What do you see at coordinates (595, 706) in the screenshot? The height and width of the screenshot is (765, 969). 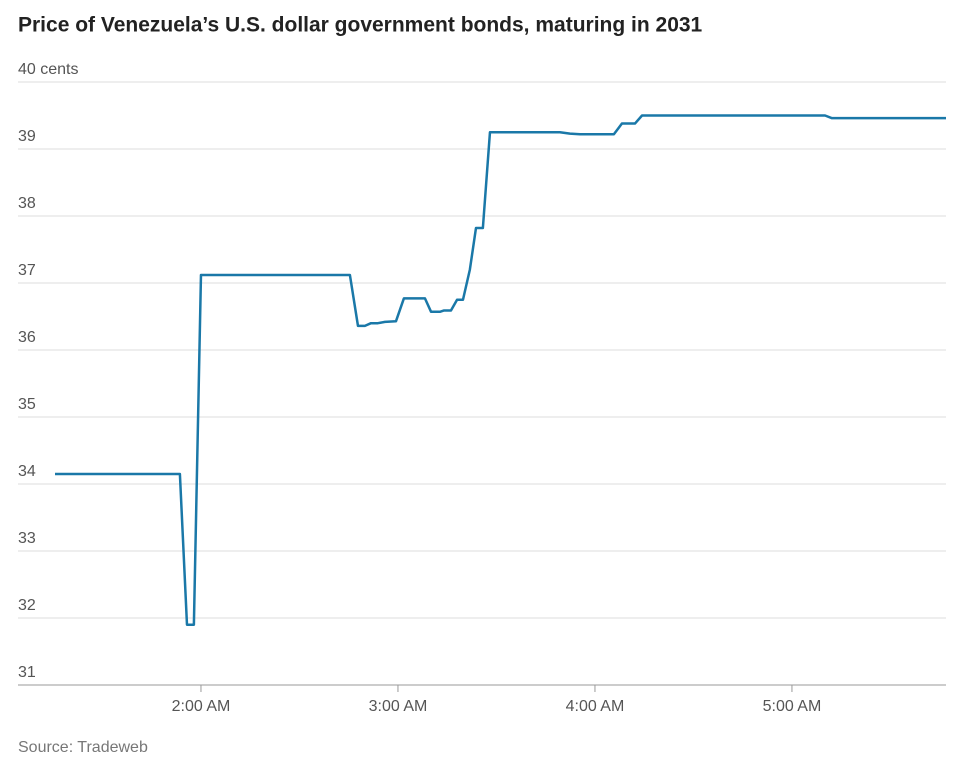 I see `x-tick-label: 4:00 AM` at bounding box center [595, 706].